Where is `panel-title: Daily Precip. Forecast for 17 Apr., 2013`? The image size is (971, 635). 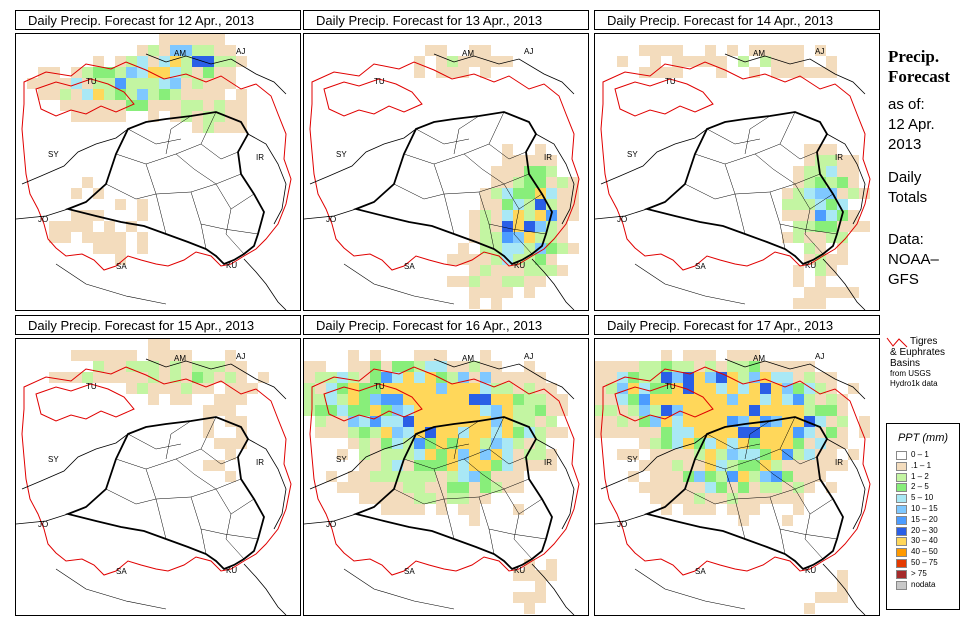 panel-title: Daily Precip. Forecast for 17 Apr., 2013 is located at coordinates (737, 325).